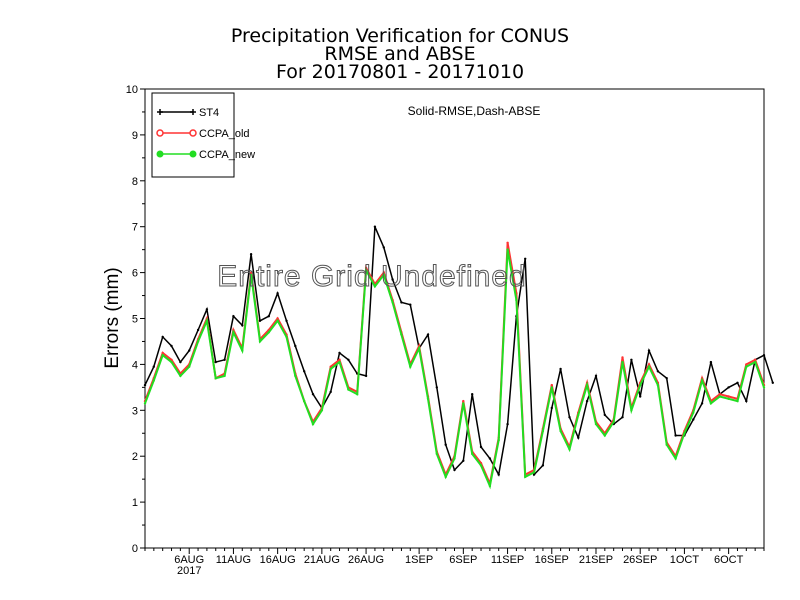 The width and height of the screenshot is (800, 600). I want to click on x-tick-label: 16SEP, so click(552, 560).